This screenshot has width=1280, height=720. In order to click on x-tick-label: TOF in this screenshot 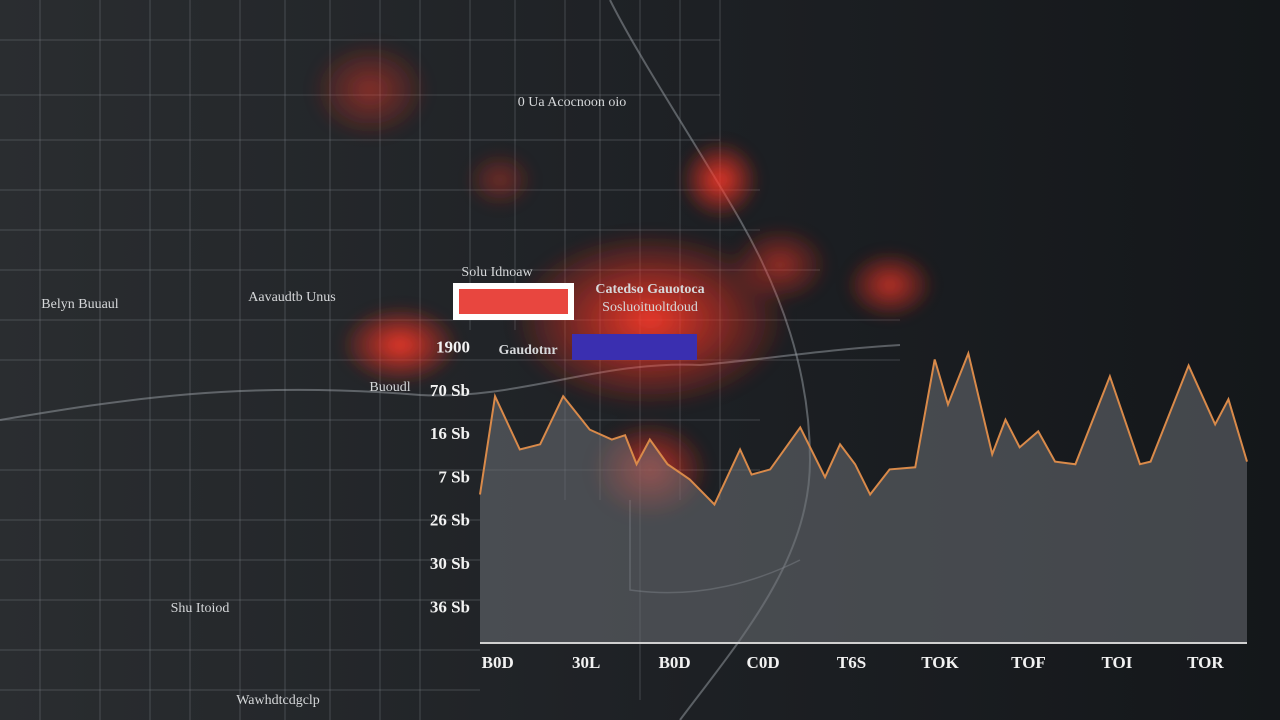, I will do `click(1028, 662)`.